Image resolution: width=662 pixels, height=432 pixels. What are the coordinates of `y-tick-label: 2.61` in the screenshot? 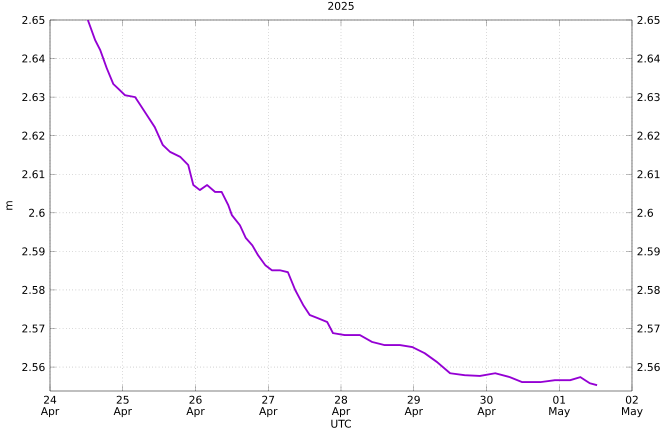 It's located at (33, 174).